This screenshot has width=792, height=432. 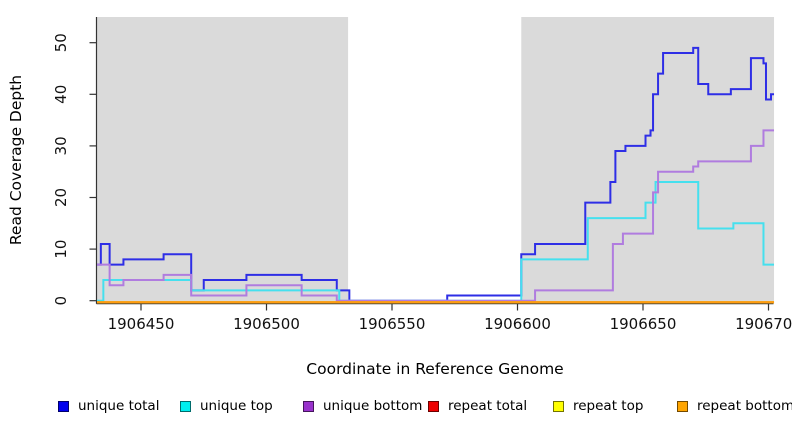 What do you see at coordinates (608, 406) in the screenshot?
I see `legend-label-repeat-top: repeat top` at bounding box center [608, 406].